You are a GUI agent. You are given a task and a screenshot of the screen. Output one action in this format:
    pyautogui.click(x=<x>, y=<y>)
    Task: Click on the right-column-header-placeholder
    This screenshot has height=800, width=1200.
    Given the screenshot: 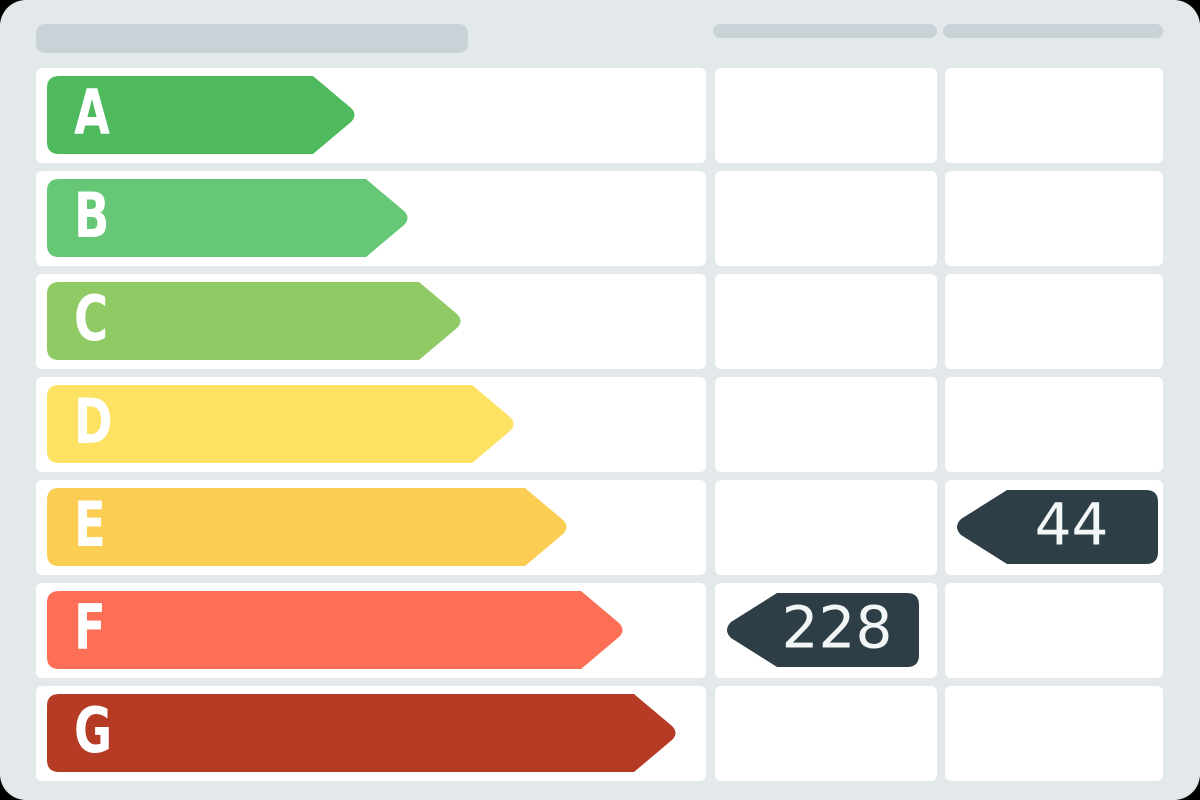 What is the action you would take?
    pyautogui.click(x=1053, y=31)
    